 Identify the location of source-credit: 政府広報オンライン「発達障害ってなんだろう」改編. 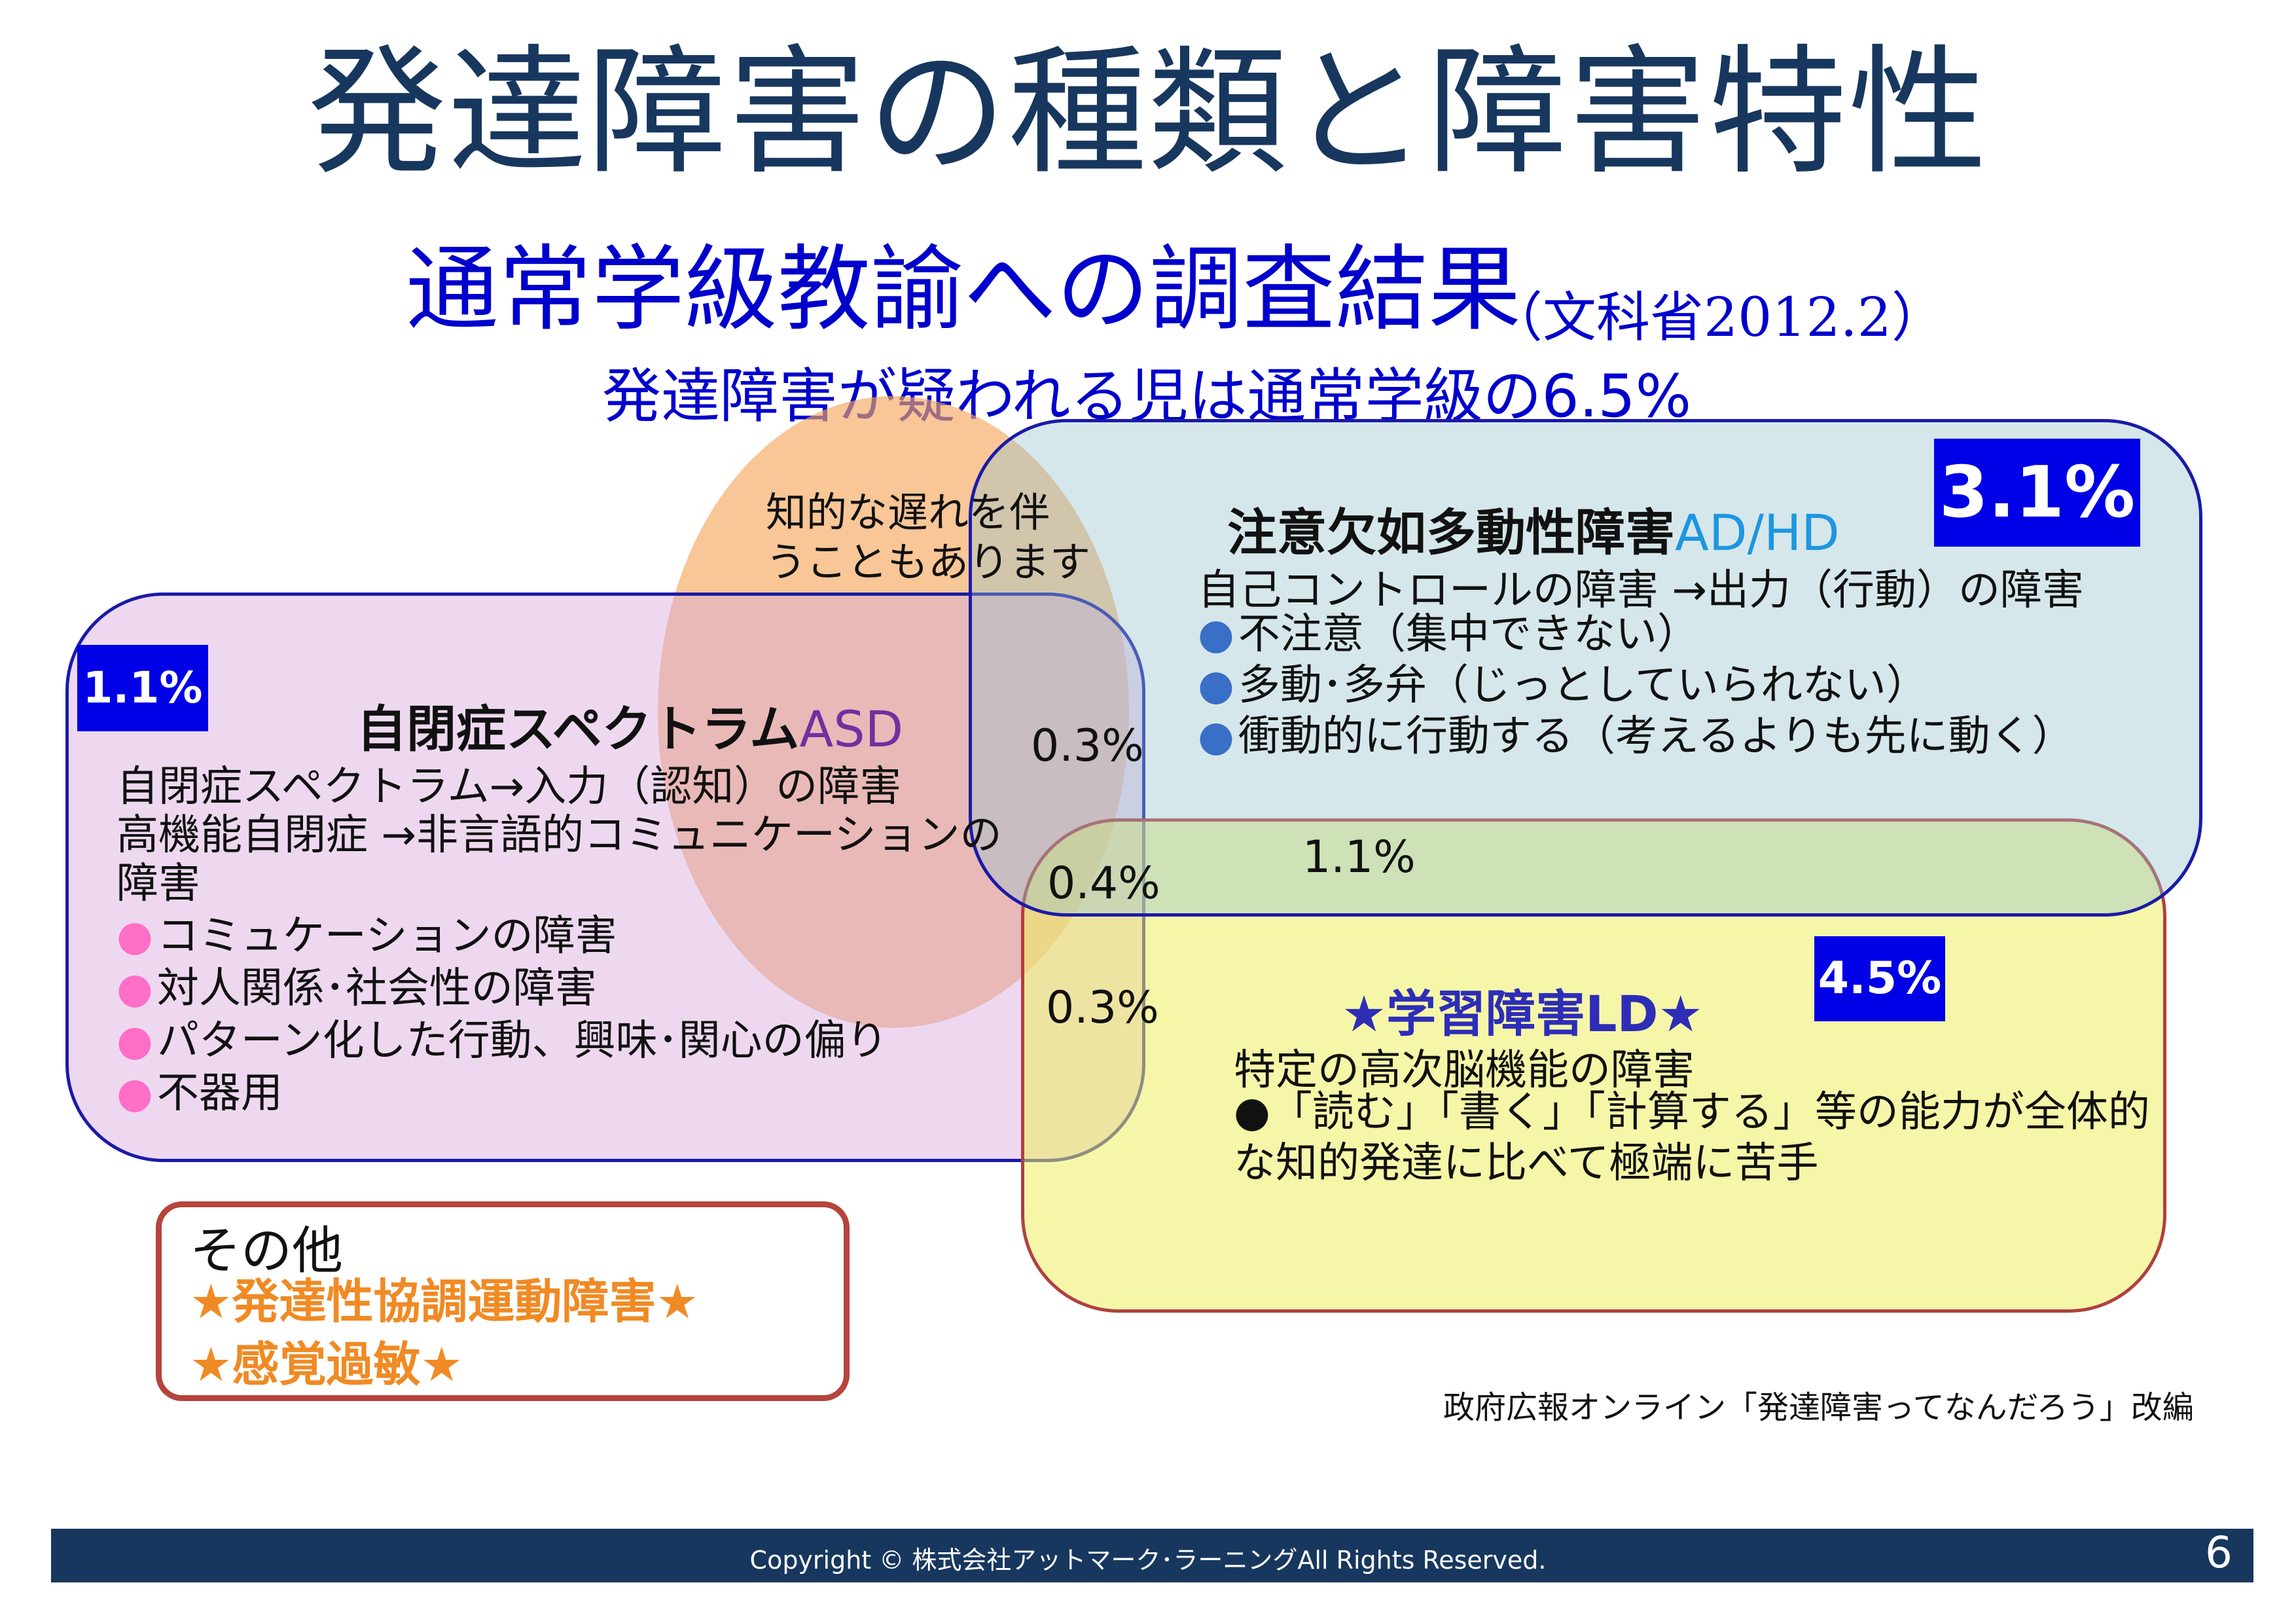
(1818, 1407).